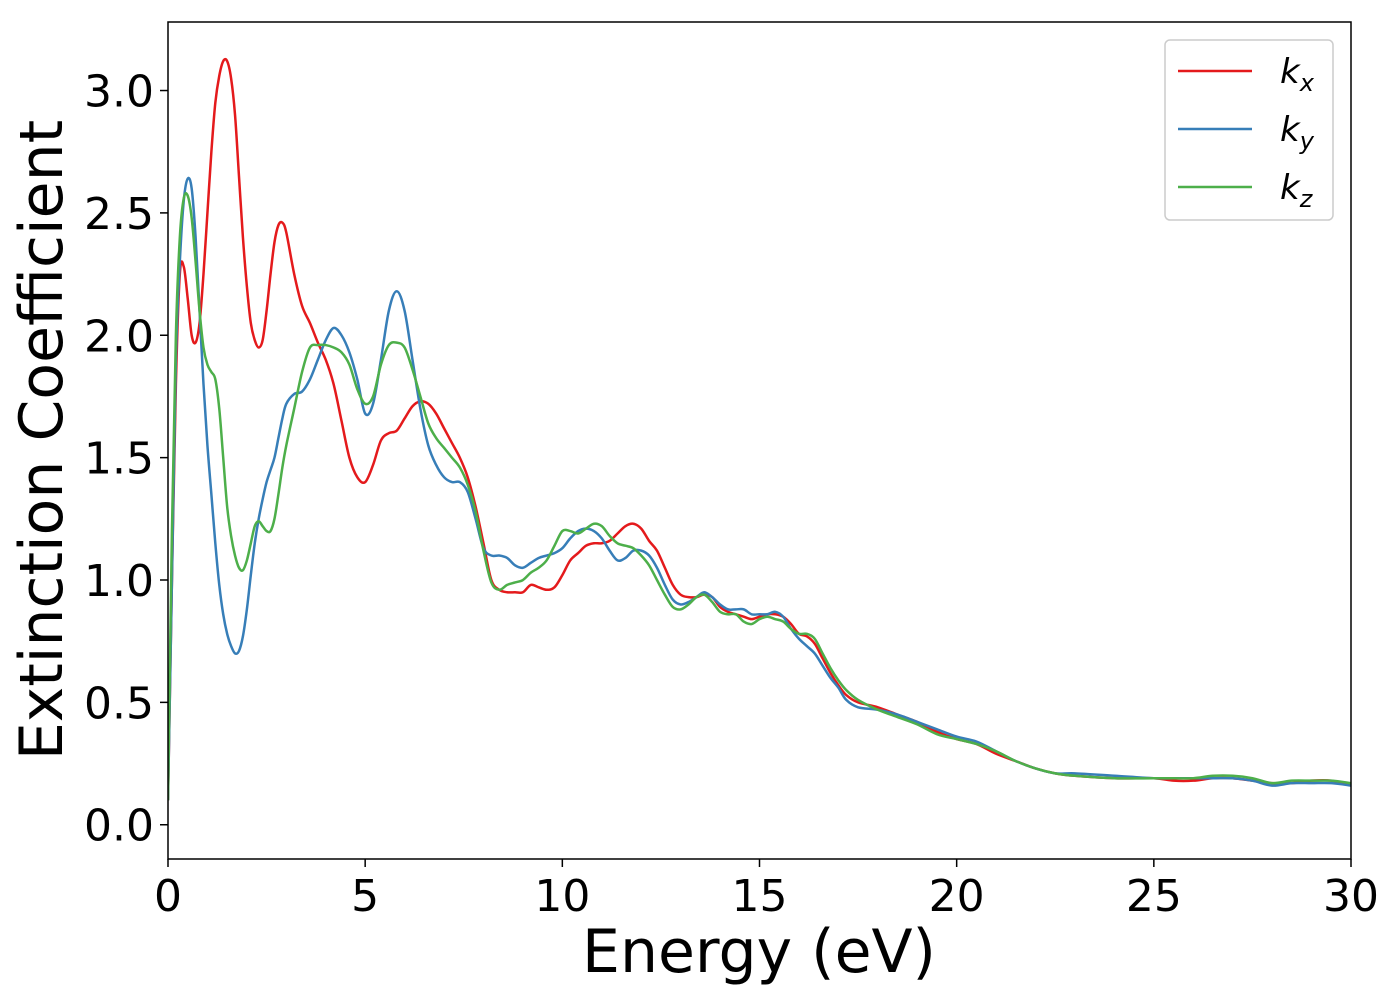 The width and height of the screenshot is (1400, 1000). I want to click on y-tick-label: 0.0, so click(119, 826).